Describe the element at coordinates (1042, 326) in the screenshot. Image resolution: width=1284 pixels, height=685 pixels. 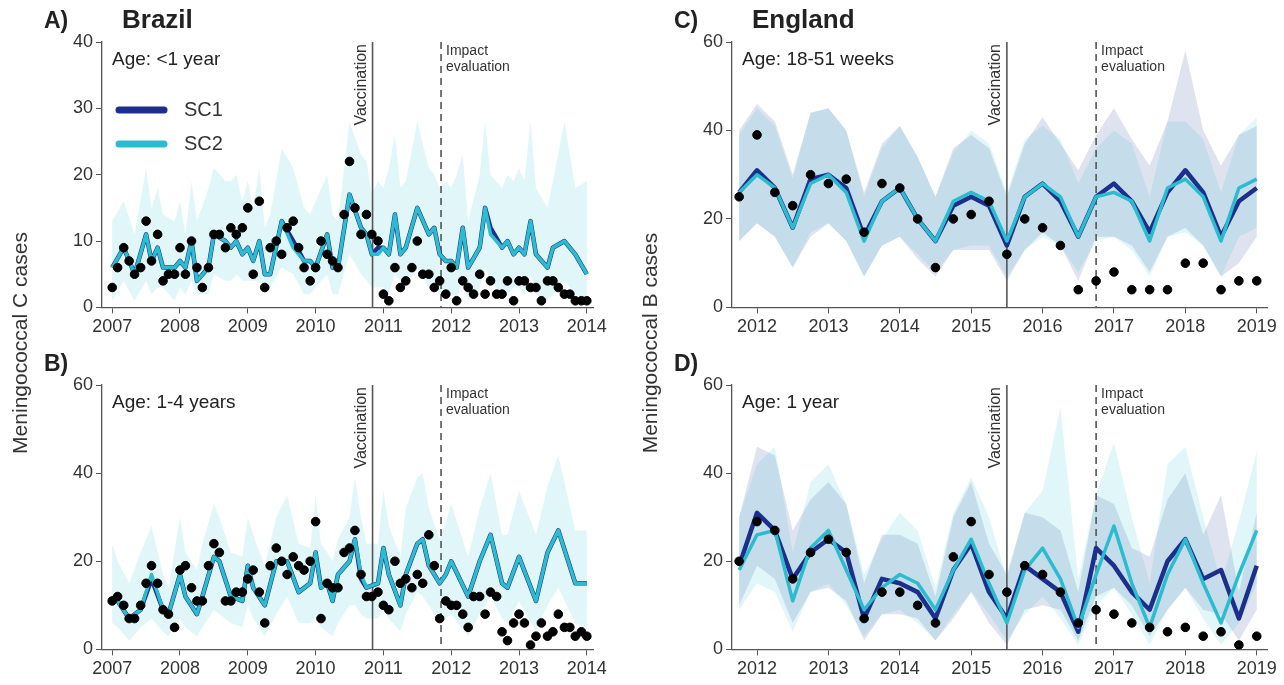
I see `x-tick-label: 2016` at that location.